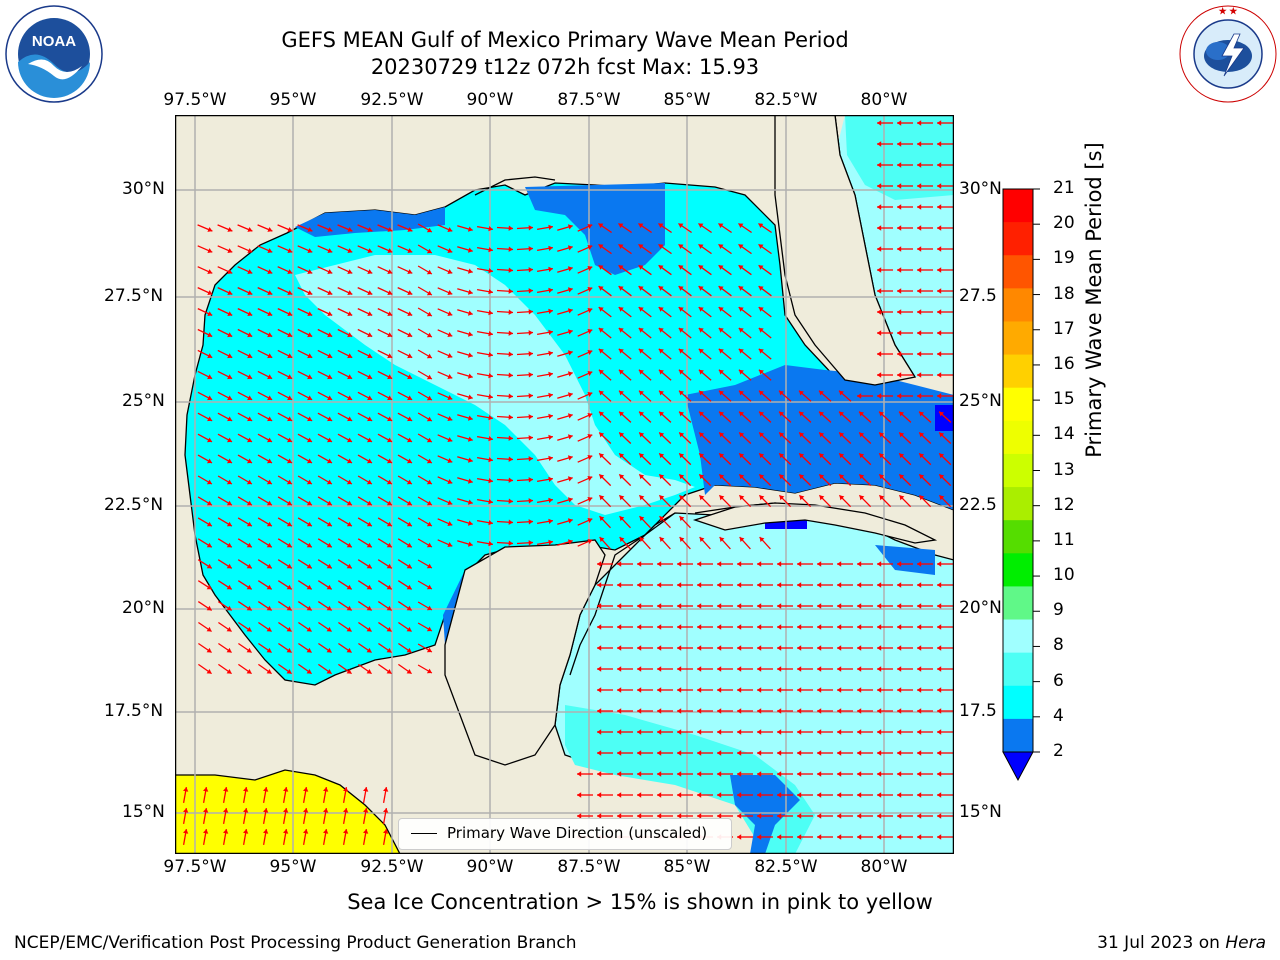 Image resolution: width=1280 pixels, height=960 pixels. What do you see at coordinates (1064, 504) in the screenshot?
I see `colorbar-tick-label: 12` at bounding box center [1064, 504].